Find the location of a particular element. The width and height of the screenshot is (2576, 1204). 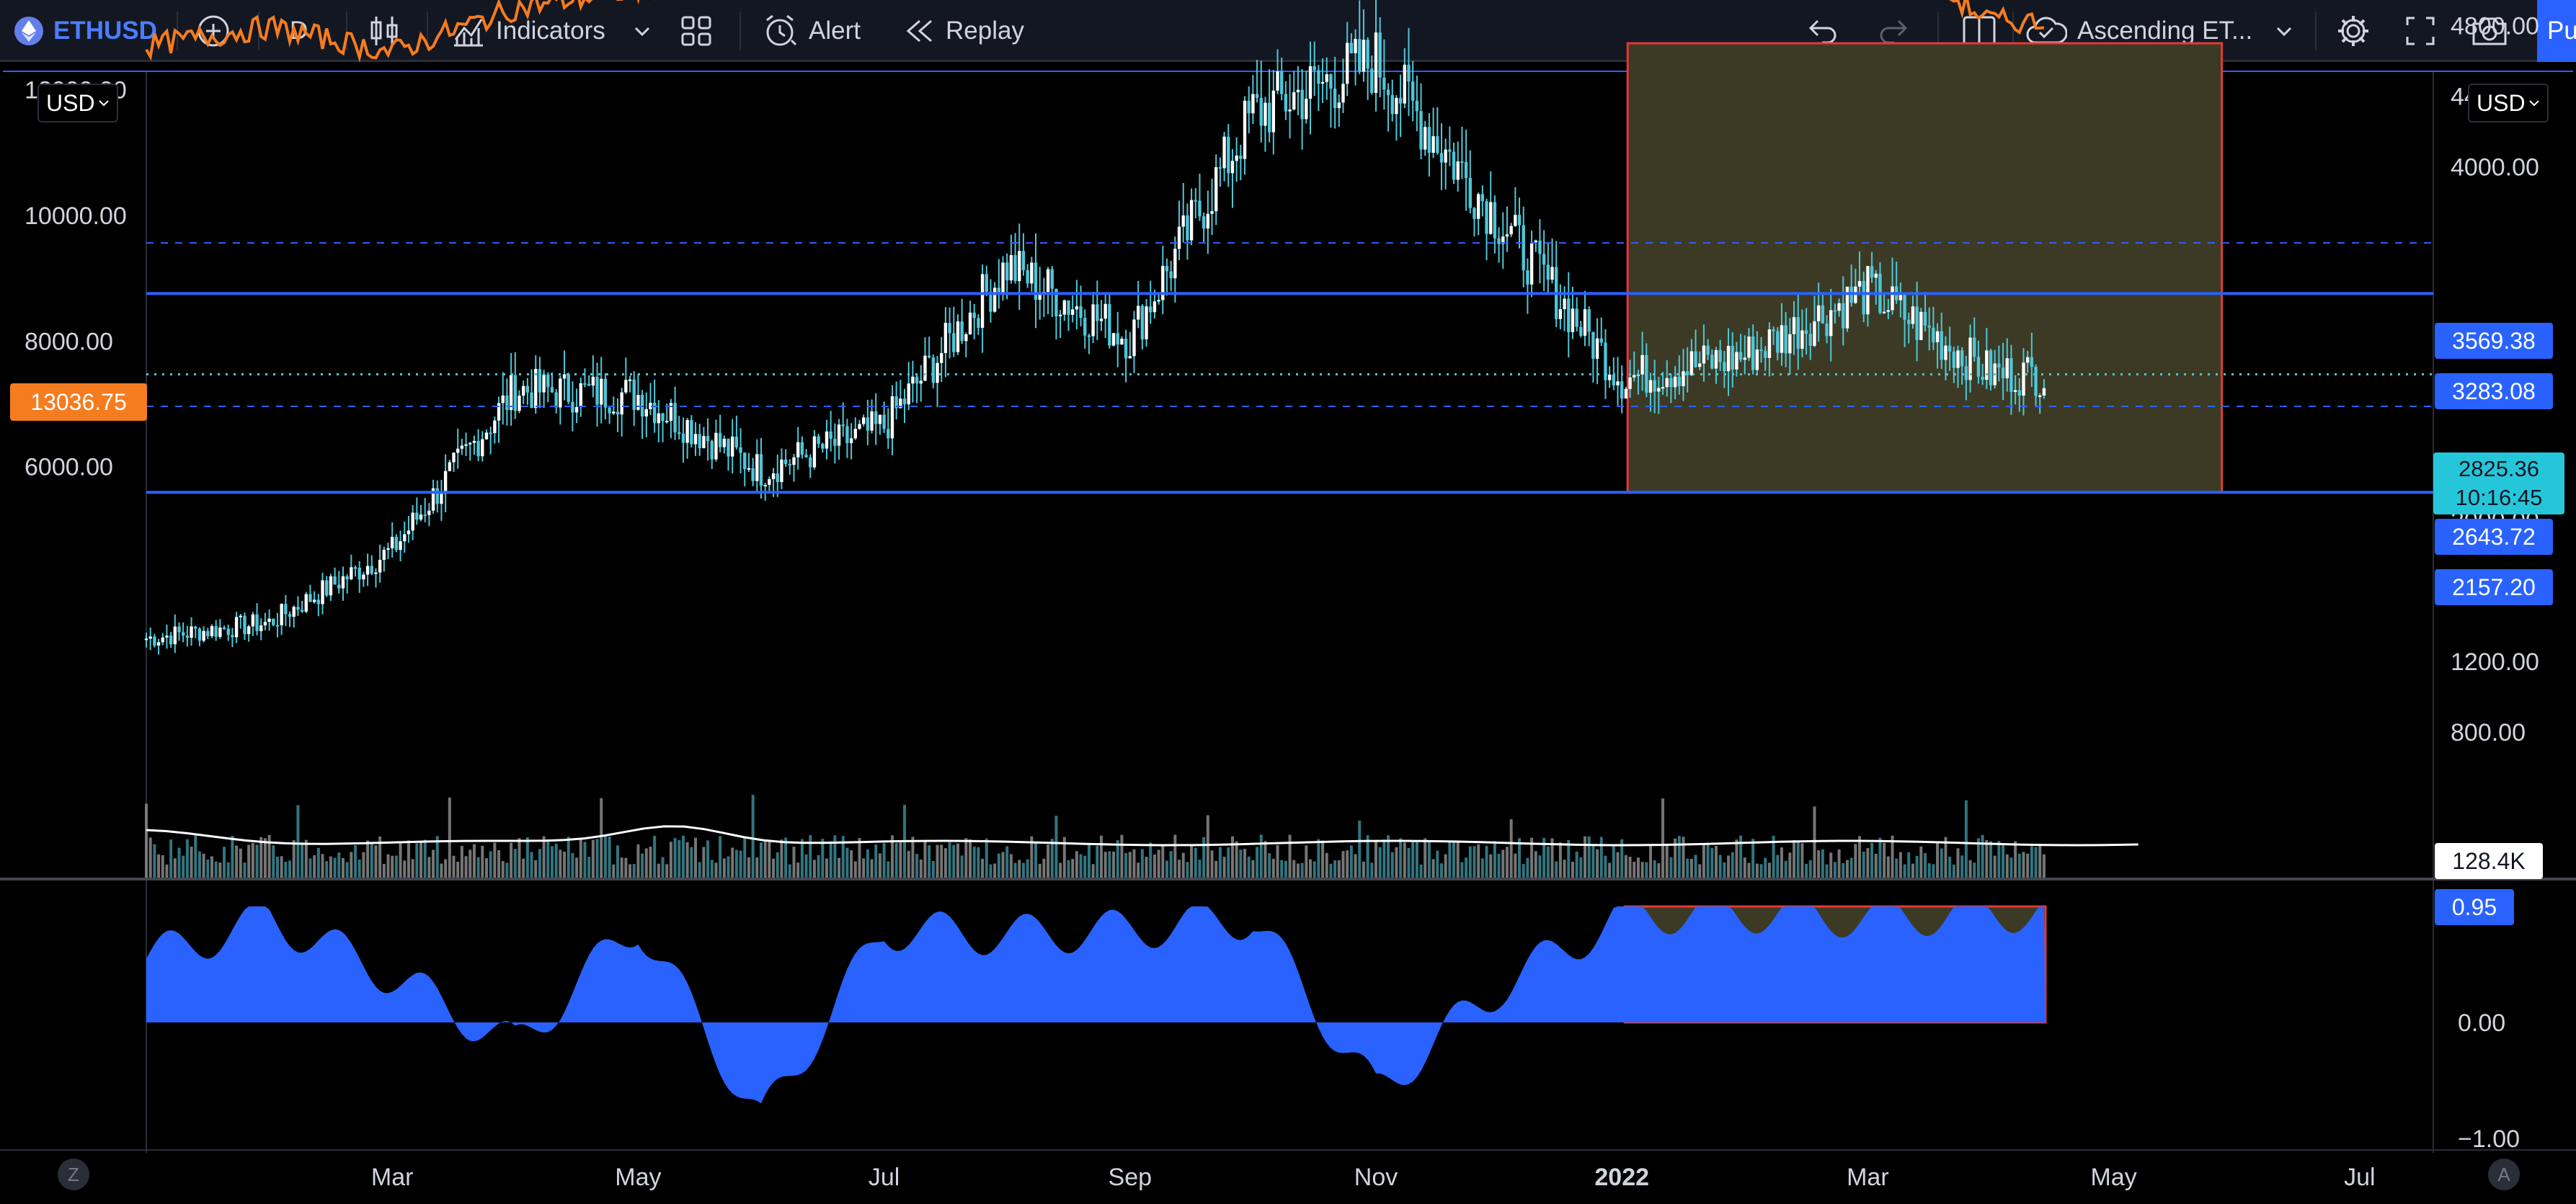

top-toolbar: ETHUSD D Indicators Alert Replay is located at coordinates (1288, 31).